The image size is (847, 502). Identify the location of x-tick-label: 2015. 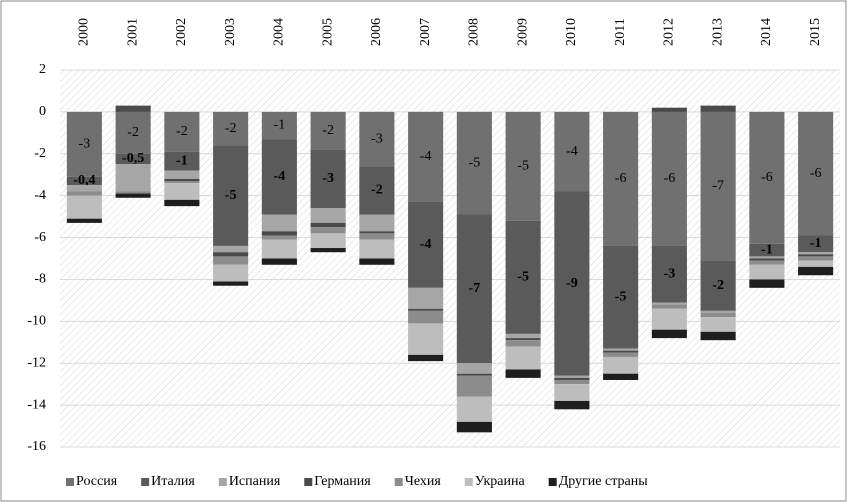
(815, 32).